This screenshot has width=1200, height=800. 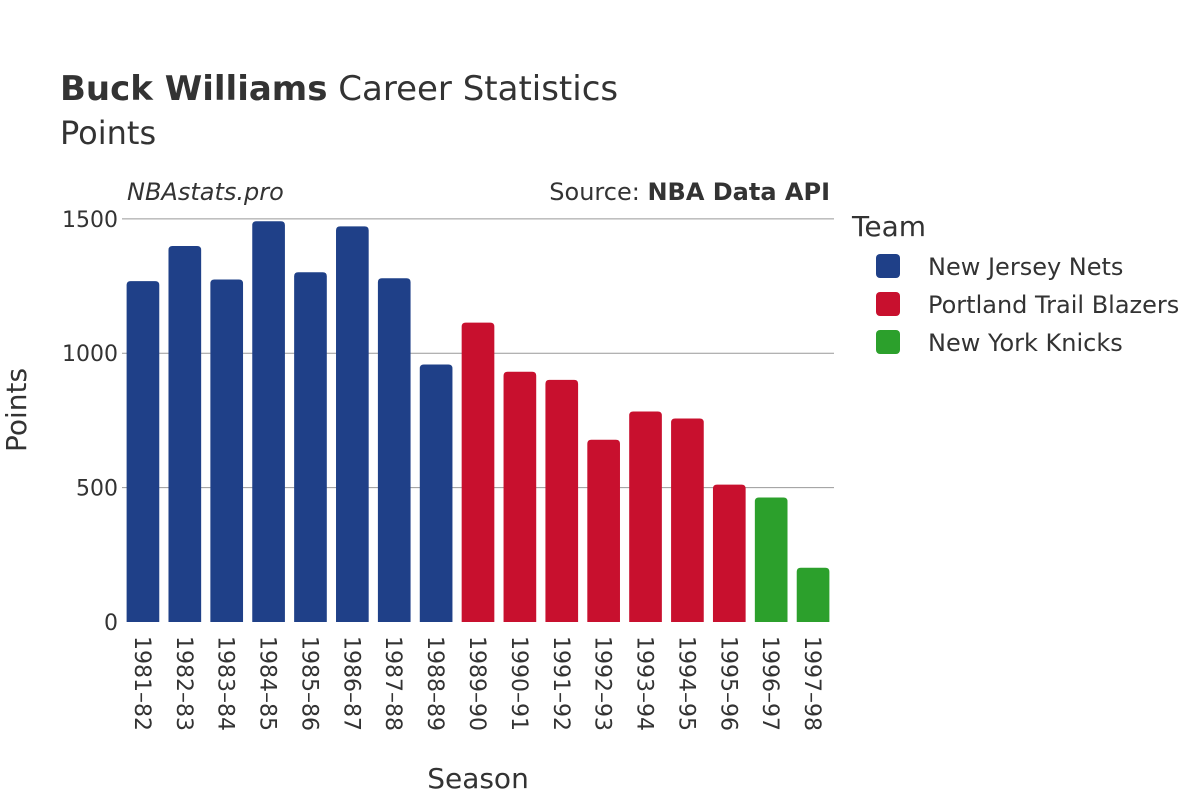 What do you see at coordinates (90, 220) in the screenshot?
I see `y-tick-label: 1500` at bounding box center [90, 220].